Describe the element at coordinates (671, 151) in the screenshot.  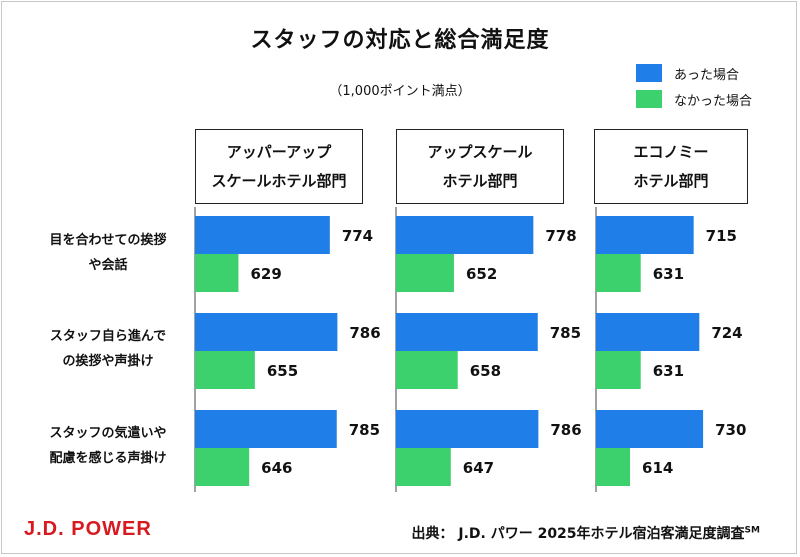
I see `group-header-line: エコノミー` at that location.